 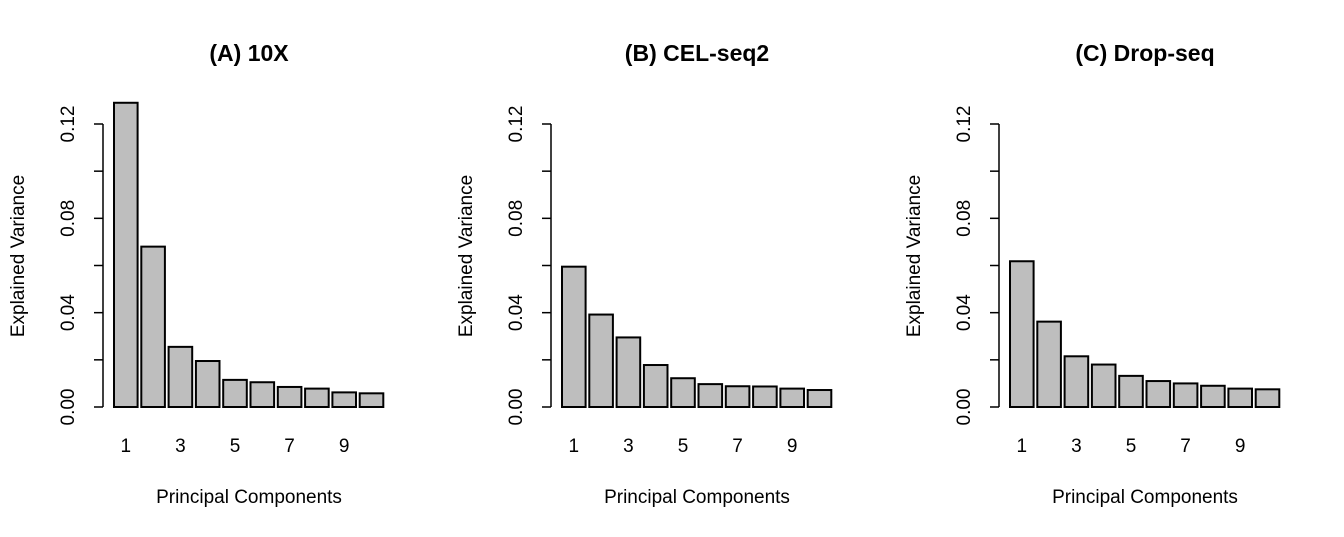 What do you see at coordinates (249, 53) in the screenshot?
I see `chart-title: (A) 10X` at bounding box center [249, 53].